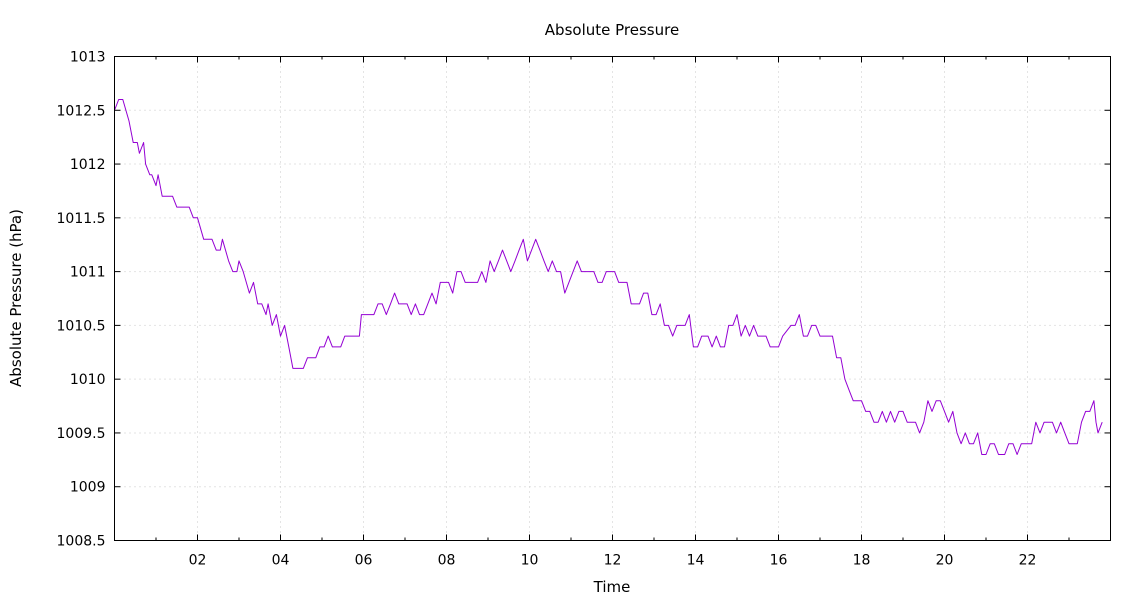 The height and width of the screenshot is (600, 1140). What do you see at coordinates (88, 165) in the screenshot?
I see `y-tick-label: 1012` at bounding box center [88, 165].